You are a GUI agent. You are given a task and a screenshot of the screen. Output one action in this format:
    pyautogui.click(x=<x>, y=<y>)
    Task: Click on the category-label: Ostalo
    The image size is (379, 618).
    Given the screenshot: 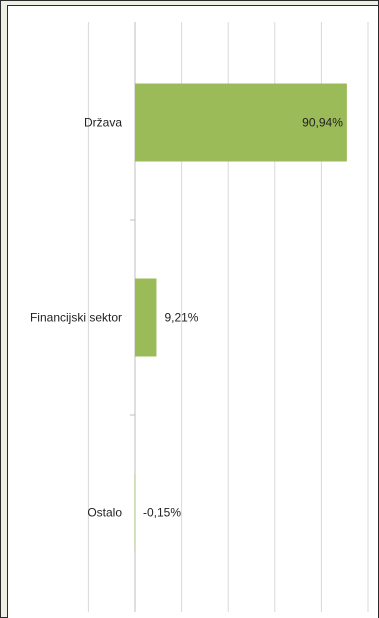 What is the action you would take?
    pyautogui.click(x=104, y=513)
    